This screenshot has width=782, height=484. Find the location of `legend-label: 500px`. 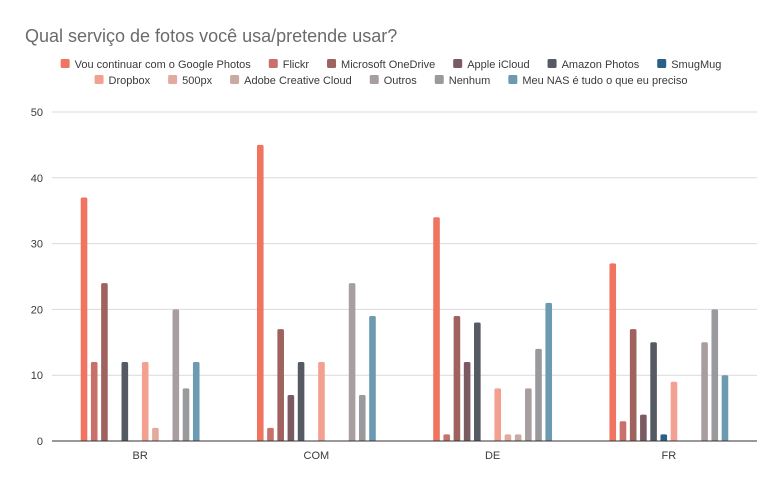

legend-label: 500px is located at coordinates (197, 81).